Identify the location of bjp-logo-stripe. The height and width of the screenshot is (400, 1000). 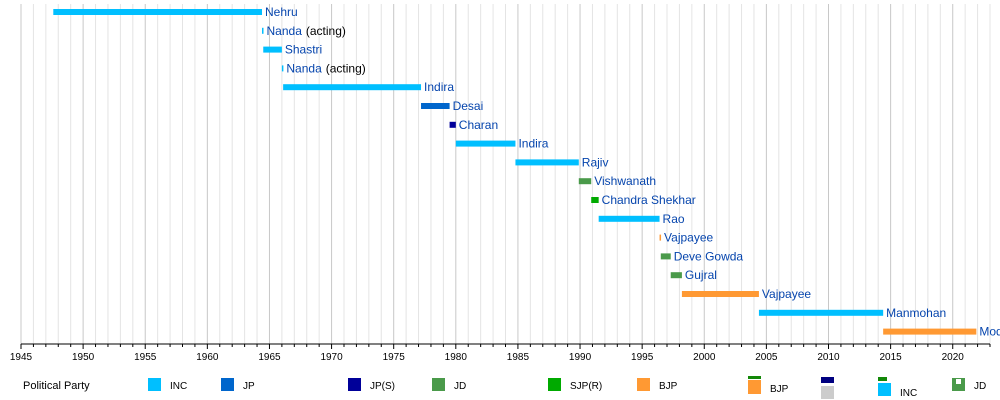
(754, 377).